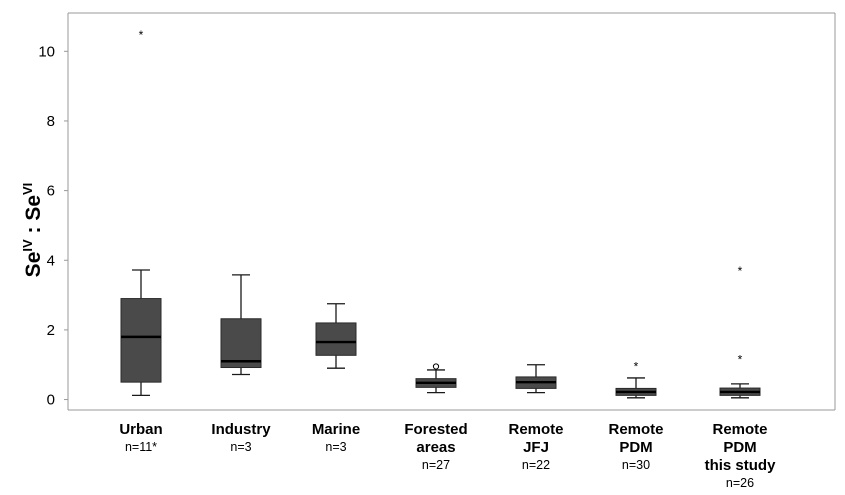  What do you see at coordinates (141, 447) in the screenshot?
I see `sample-size-label: n=11*` at bounding box center [141, 447].